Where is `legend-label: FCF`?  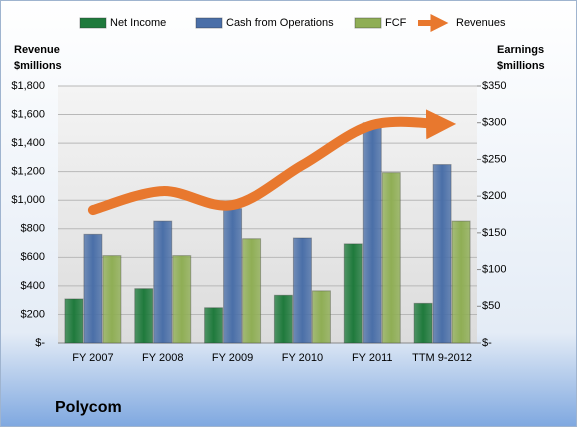
legend-label: FCF is located at coordinates (396, 23).